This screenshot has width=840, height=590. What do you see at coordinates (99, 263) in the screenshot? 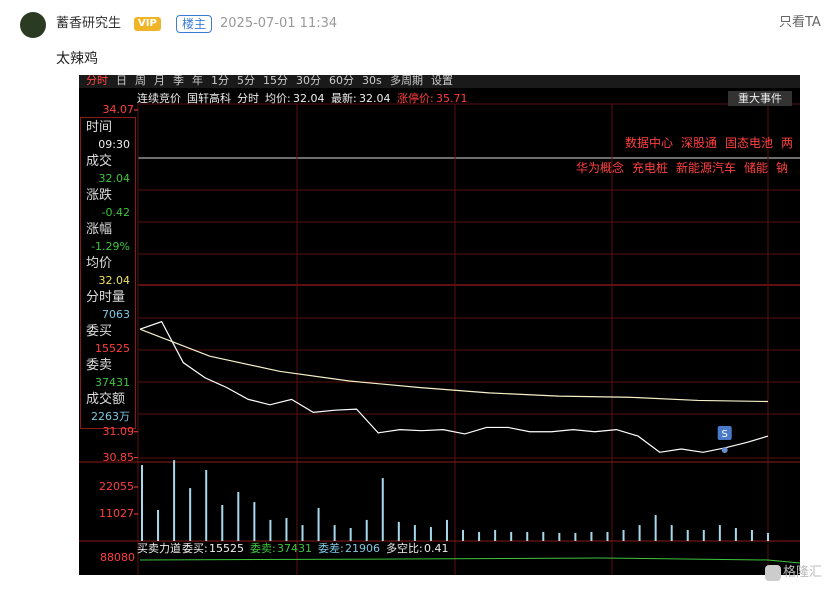
I see `side-label: 均价` at bounding box center [99, 263].